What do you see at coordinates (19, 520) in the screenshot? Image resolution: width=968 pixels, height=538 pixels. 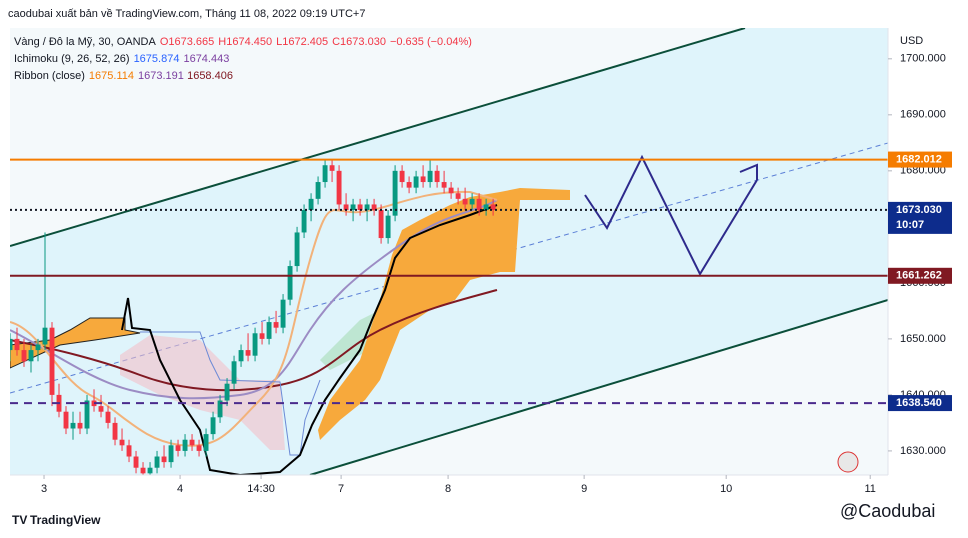 I see `footer-logo: TV` at bounding box center [19, 520].